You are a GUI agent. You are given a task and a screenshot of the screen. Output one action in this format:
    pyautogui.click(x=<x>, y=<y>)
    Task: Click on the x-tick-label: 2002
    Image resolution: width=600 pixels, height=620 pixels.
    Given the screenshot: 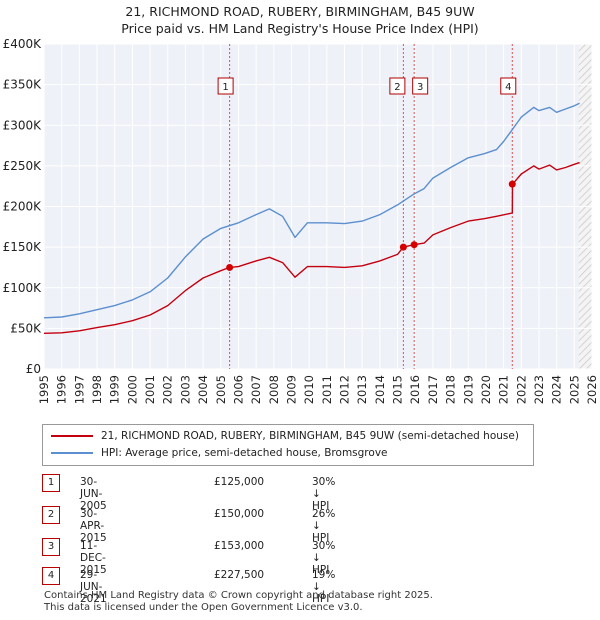 What is the action you would take?
    pyautogui.click(x=168, y=389)
    